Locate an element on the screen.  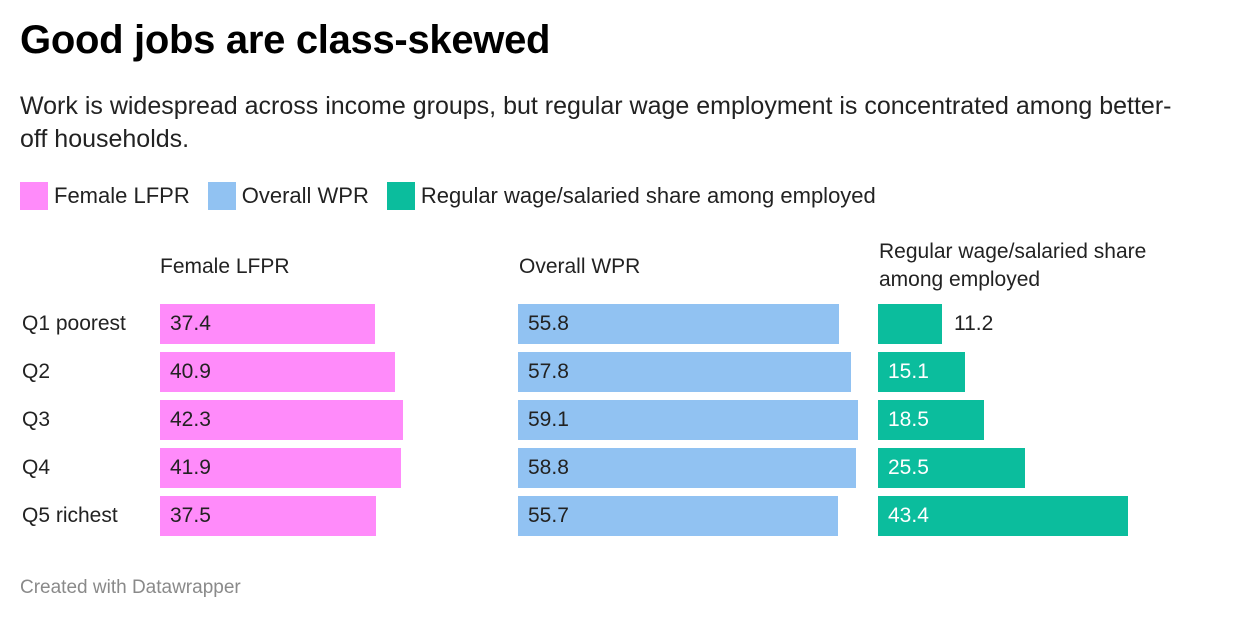
legend-label: Female LFPR is located at coordinates (122, 195).